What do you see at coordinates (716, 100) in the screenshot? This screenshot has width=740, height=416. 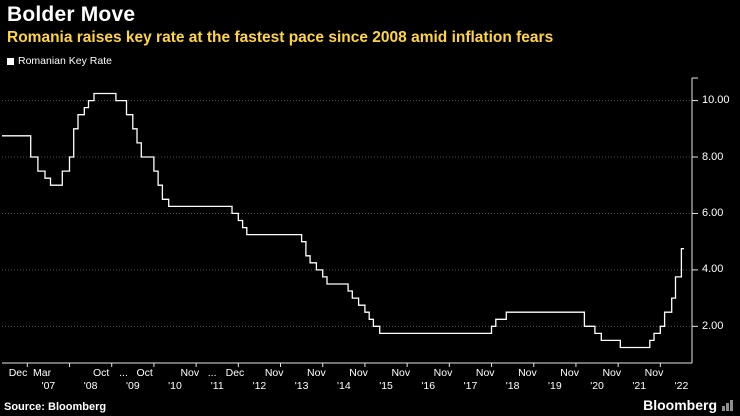 I see `y-tick-label: 10.00` at bounding box center [716, 100].